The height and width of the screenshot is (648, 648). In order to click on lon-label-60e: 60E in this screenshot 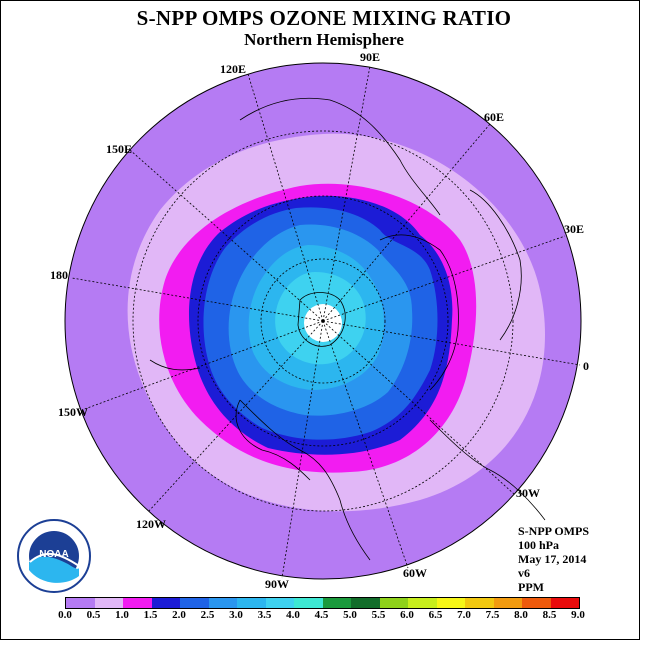, I will do `click(494, 117)`.